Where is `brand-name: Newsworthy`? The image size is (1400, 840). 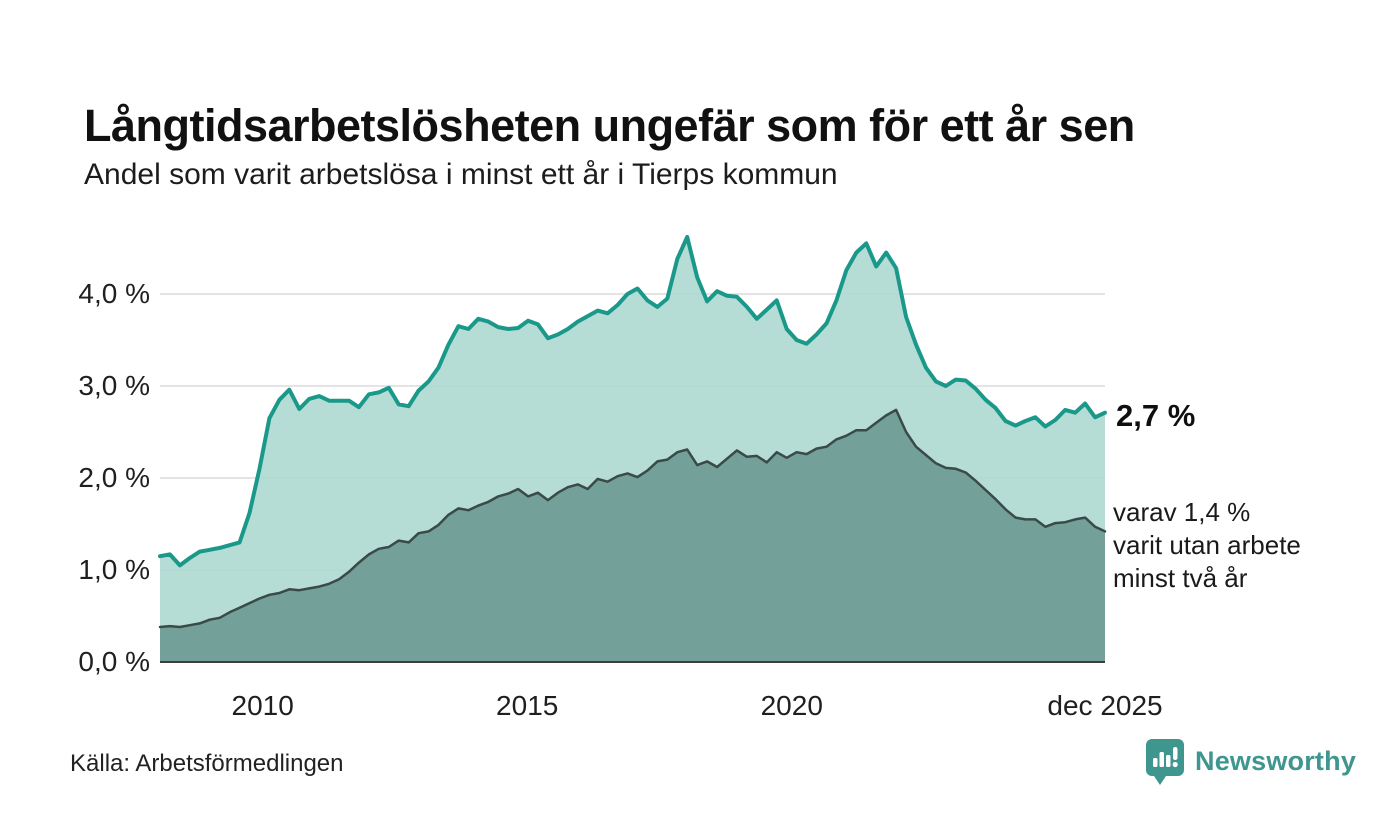
brand-name: Newsworthy is located at coordinates (1276, 760).